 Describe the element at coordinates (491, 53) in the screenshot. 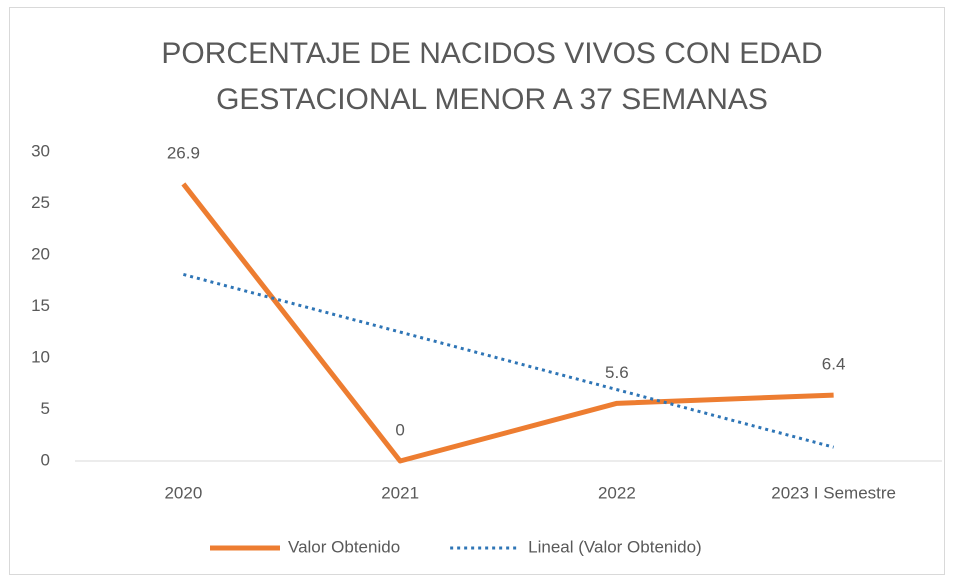

I see `chart-title: PORCENTAJE DE NACIDOS VIVOS CON EDAD` at that location.